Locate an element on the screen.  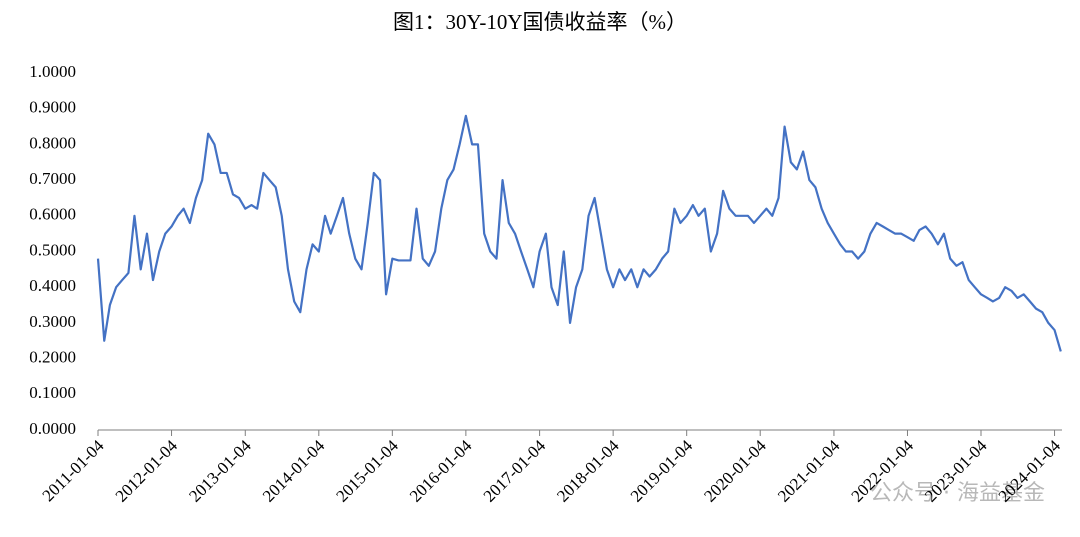
y-tick-label: 0.8000 is located at coordinates (52, 142).